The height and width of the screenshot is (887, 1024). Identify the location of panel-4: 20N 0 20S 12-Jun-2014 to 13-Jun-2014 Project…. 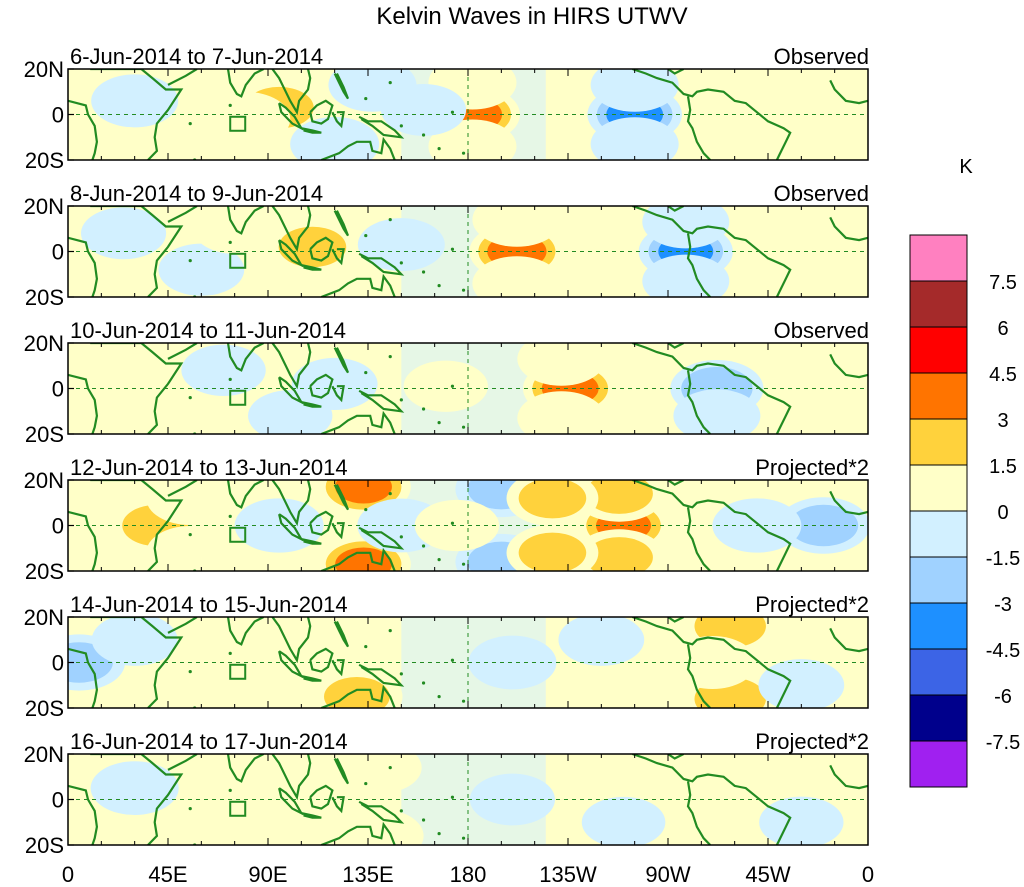
(446, 519).